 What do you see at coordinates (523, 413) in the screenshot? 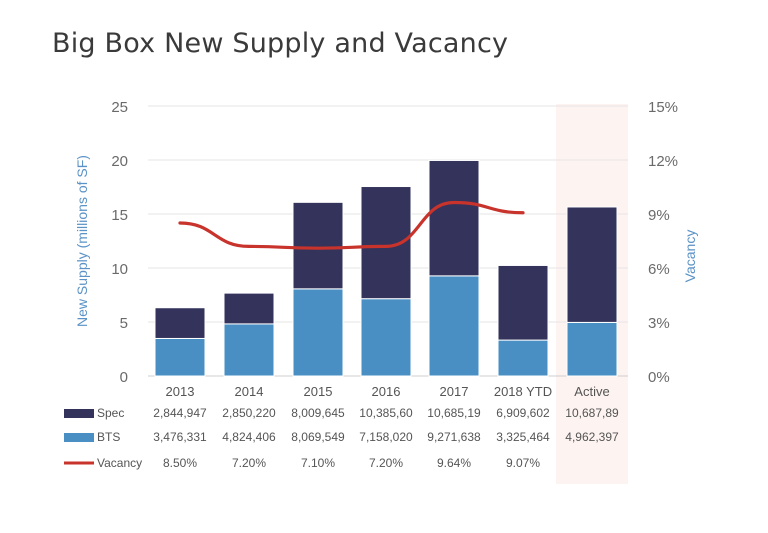
I see `table-cell: 6,909,602` at bounding box center [523, 413].